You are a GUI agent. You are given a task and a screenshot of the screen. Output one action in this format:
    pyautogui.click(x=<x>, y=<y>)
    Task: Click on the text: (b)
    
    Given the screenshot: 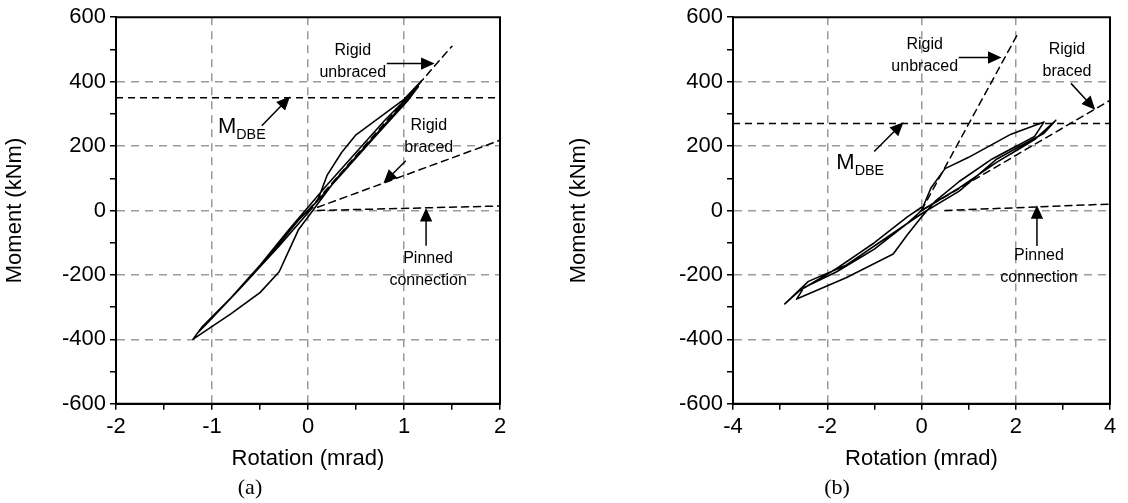 What is the action you would take?
    pyautogui.click(x=837, y=486)
    